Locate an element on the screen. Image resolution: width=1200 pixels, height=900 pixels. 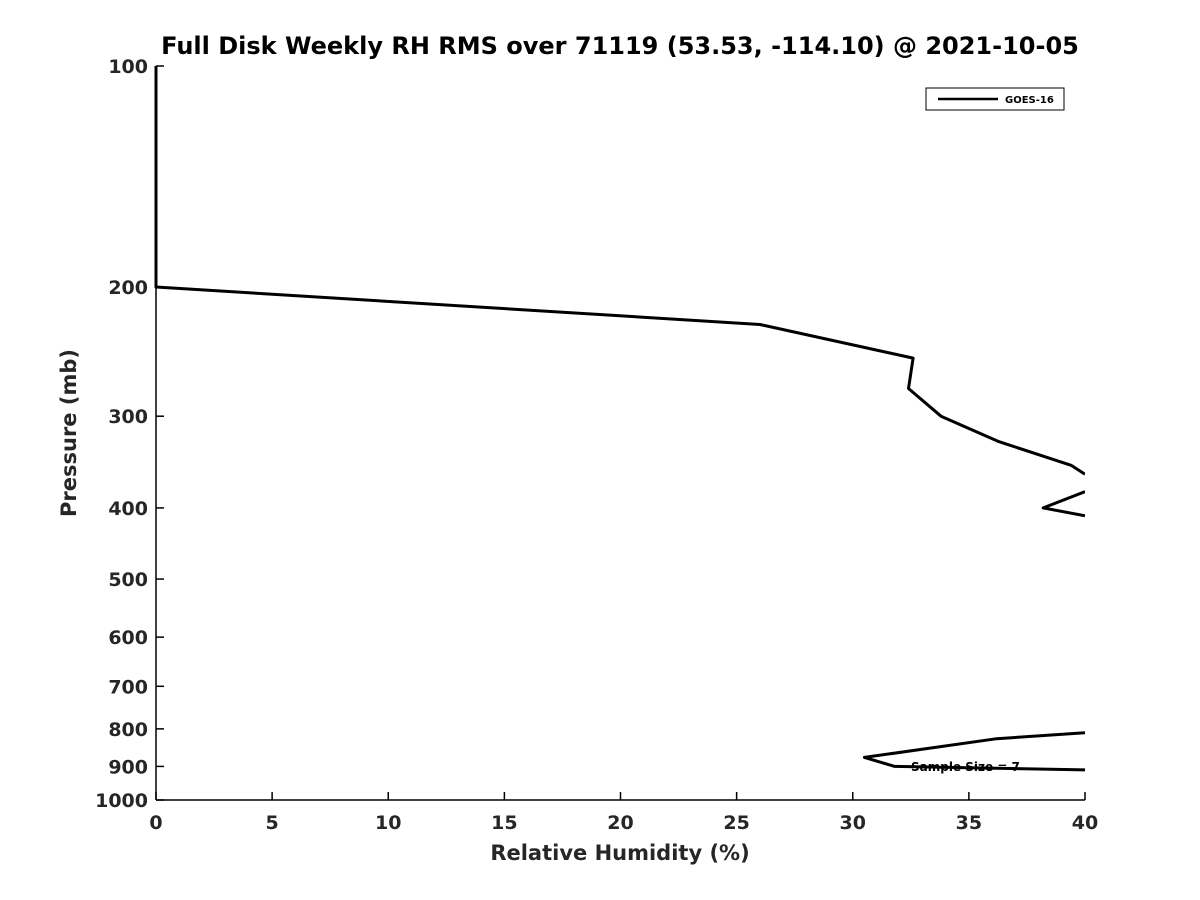
y-tick-label: 400 is located at coordinates (128, 509).